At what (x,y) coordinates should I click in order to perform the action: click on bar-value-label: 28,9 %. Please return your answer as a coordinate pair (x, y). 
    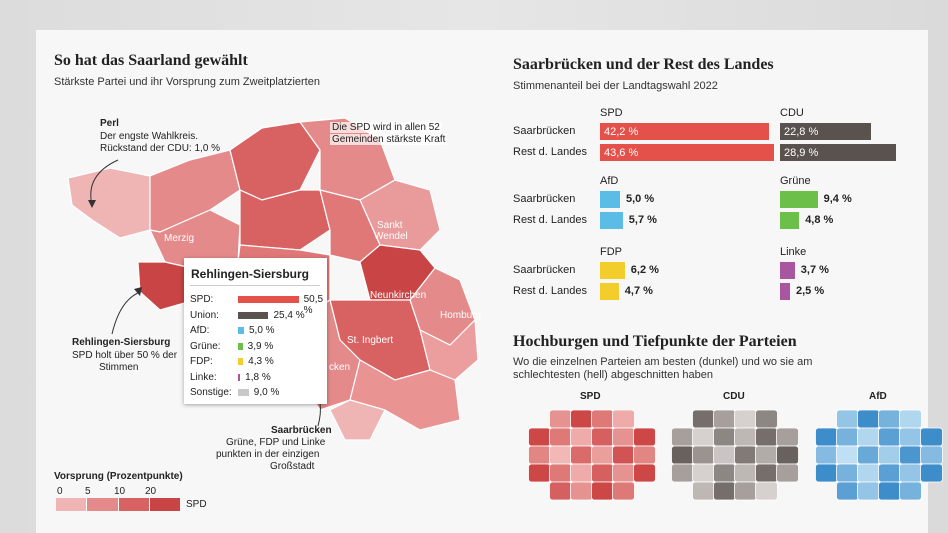
    Looking at the image, I should click on (801, 153).